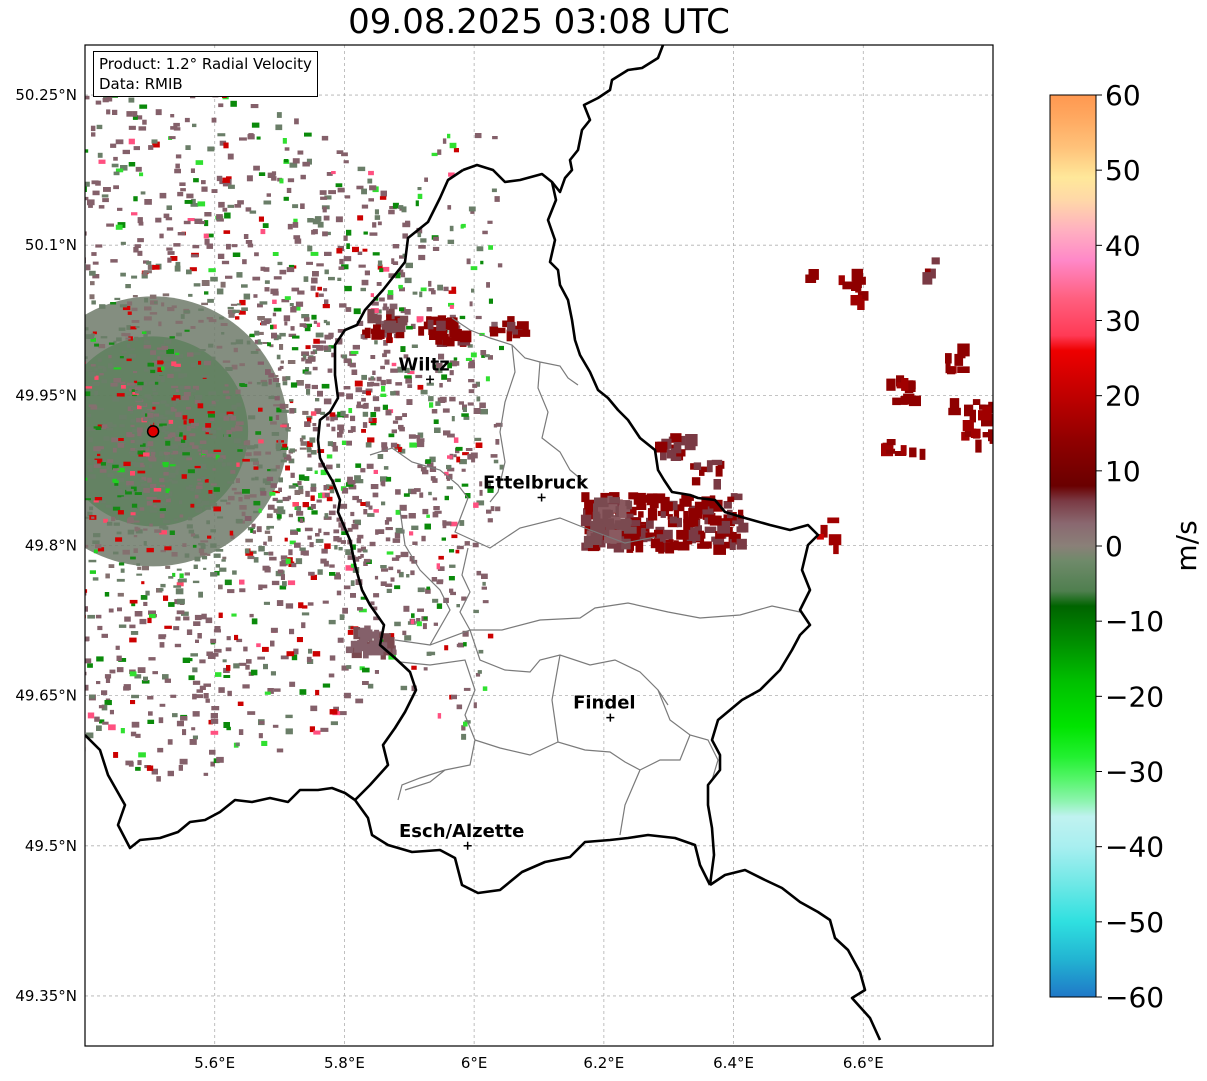  I want to click on colorbar-tick-label: 10, so click(1123, 471).